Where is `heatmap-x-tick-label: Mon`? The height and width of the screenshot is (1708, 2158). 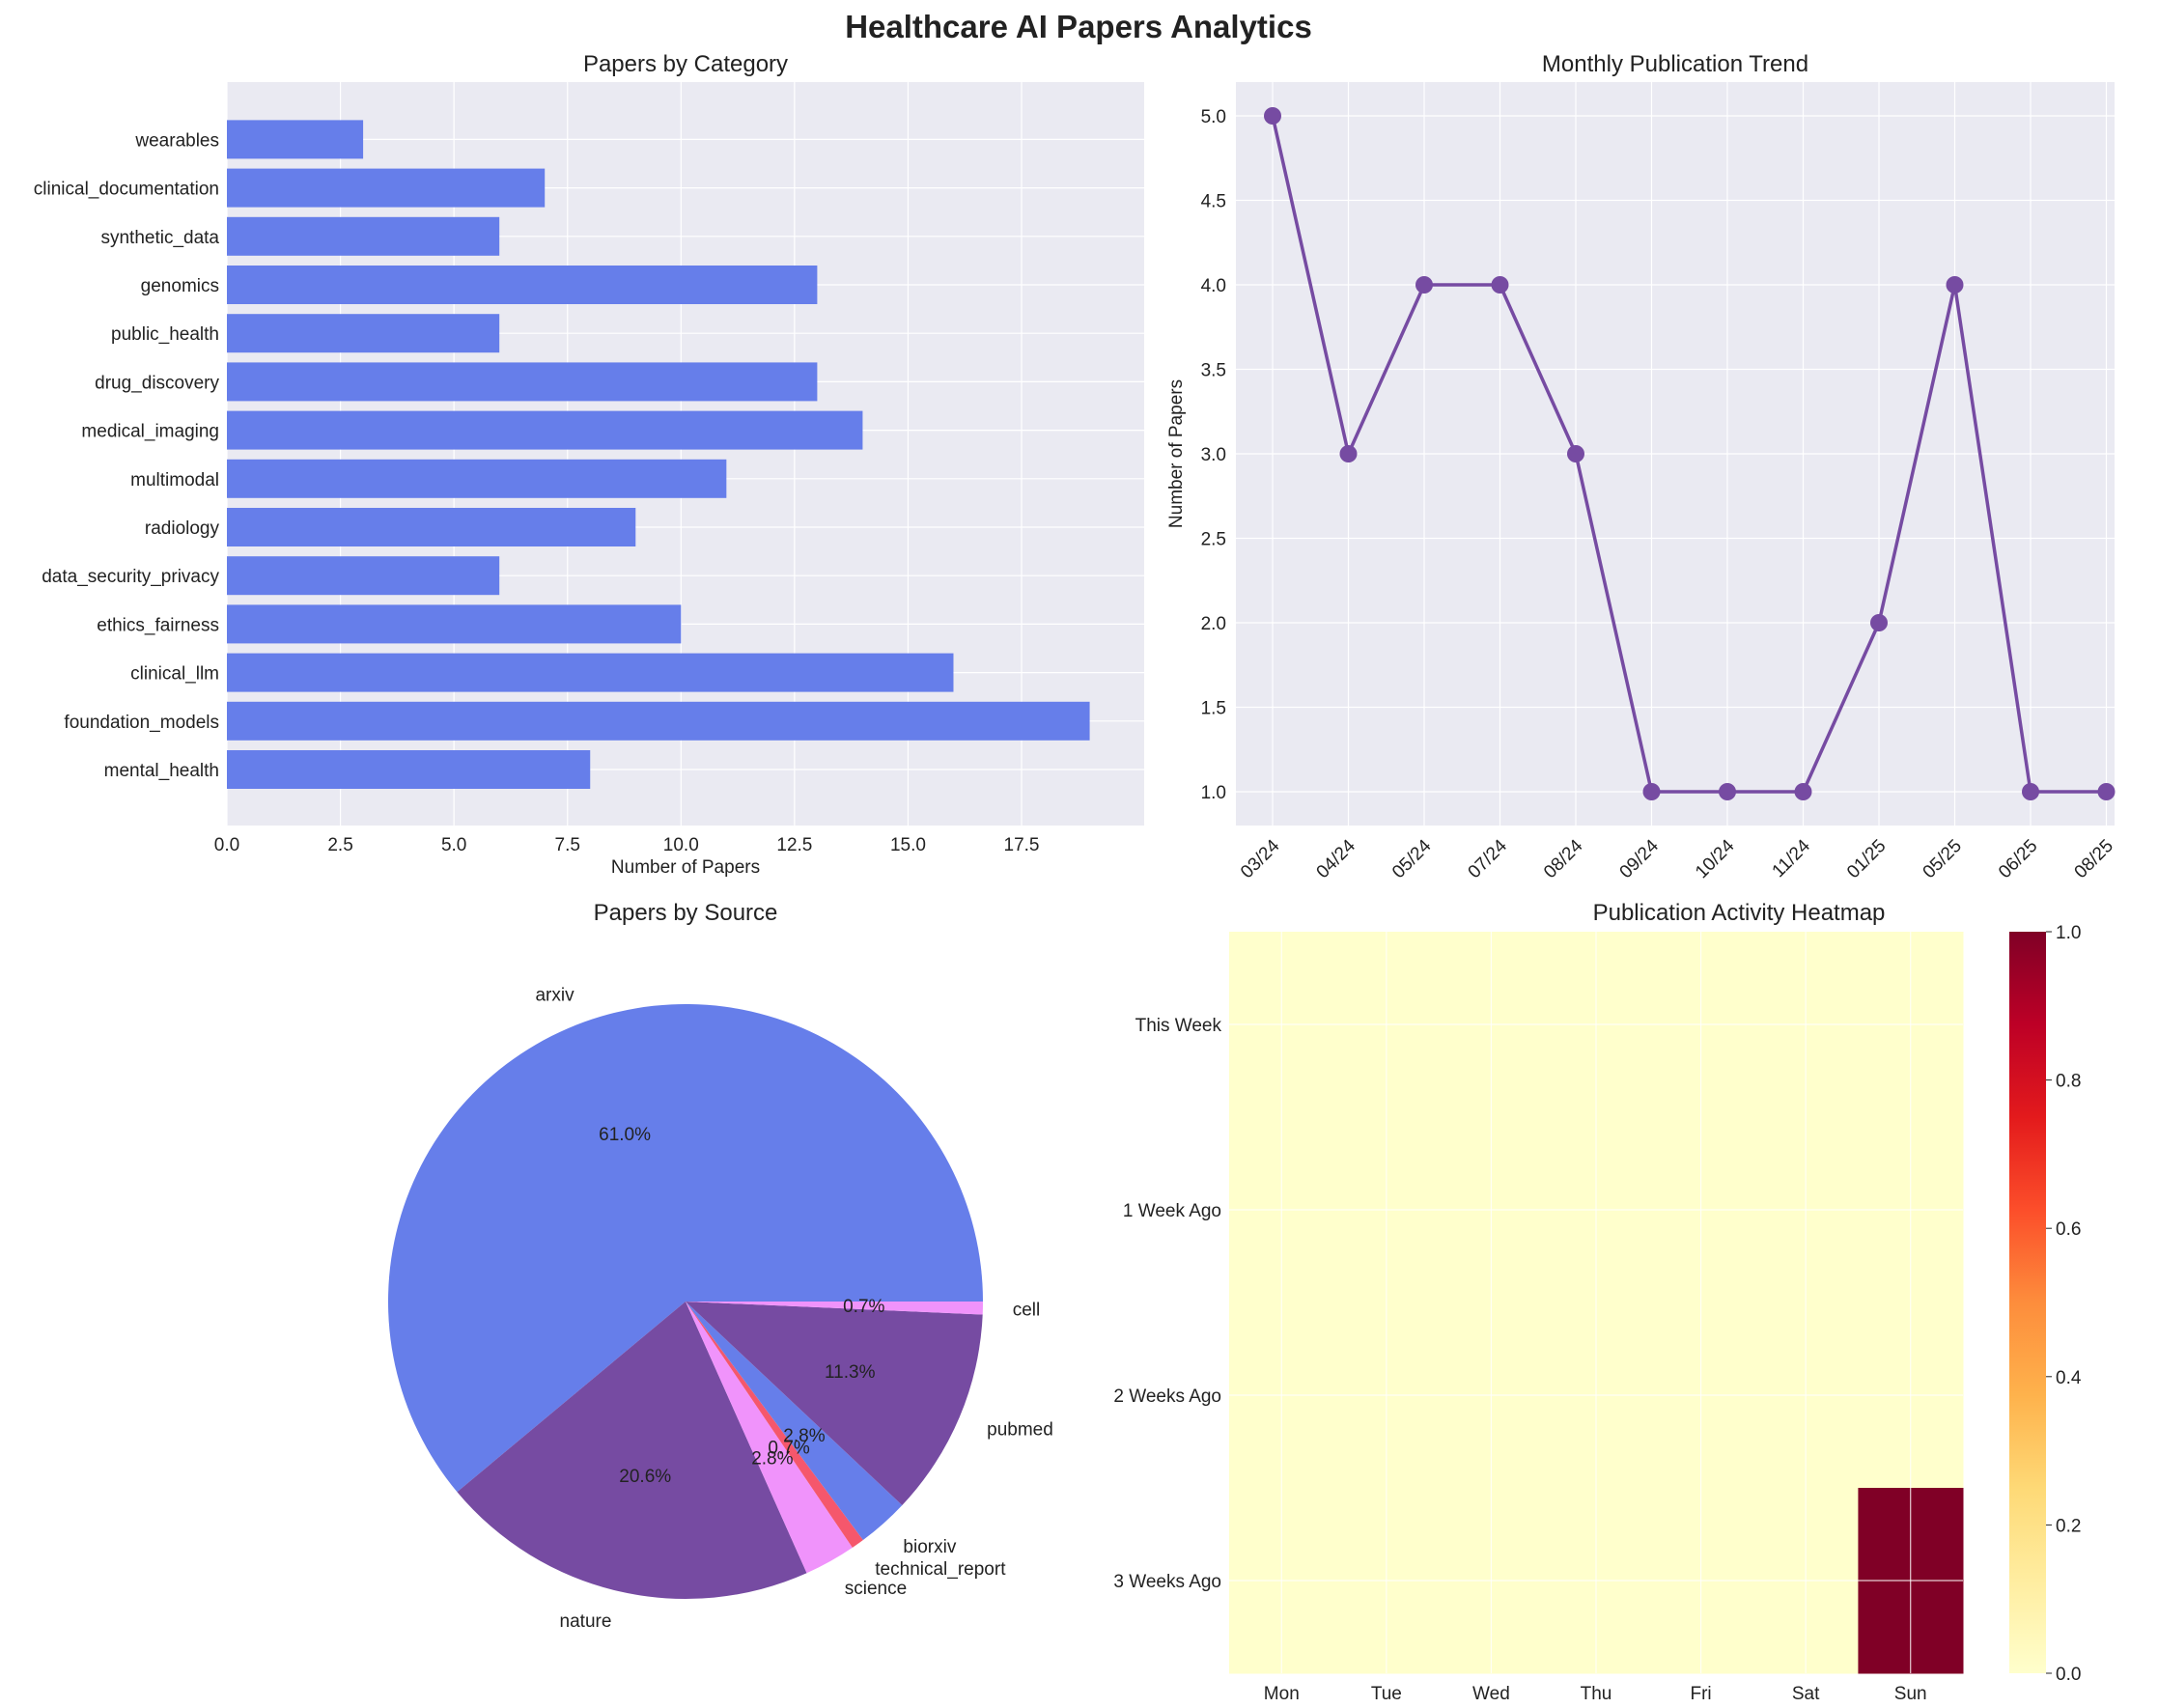 heatmap-x-tick-label: Mon is located at coordinates (1282, 1694).